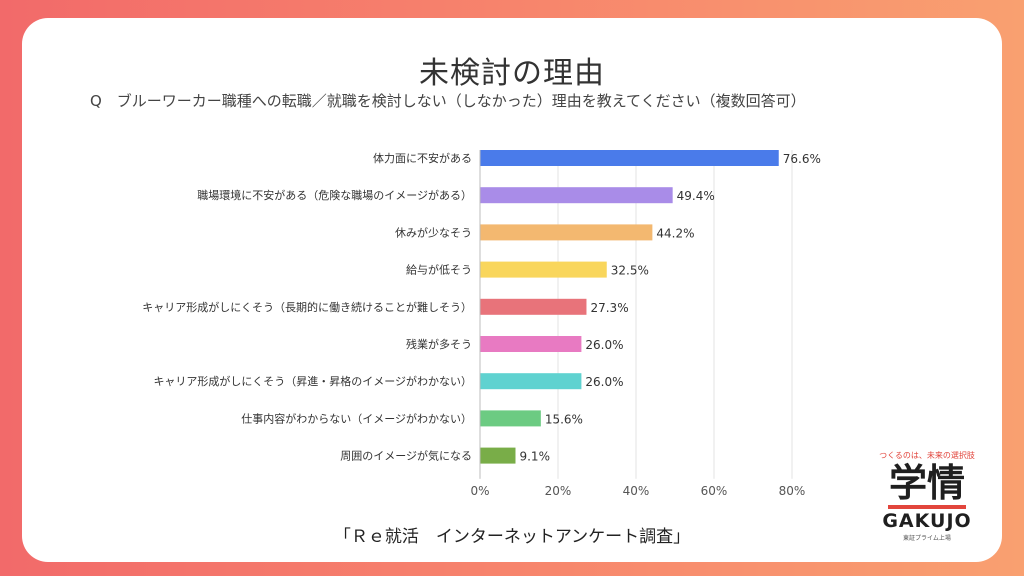 The image size is (1024, 576). Describe the element at coordinates (512, 537) in the screenshot. I see `survey-source: 「Ｒｅ就活 インターネットアンケート調査」` at that location.